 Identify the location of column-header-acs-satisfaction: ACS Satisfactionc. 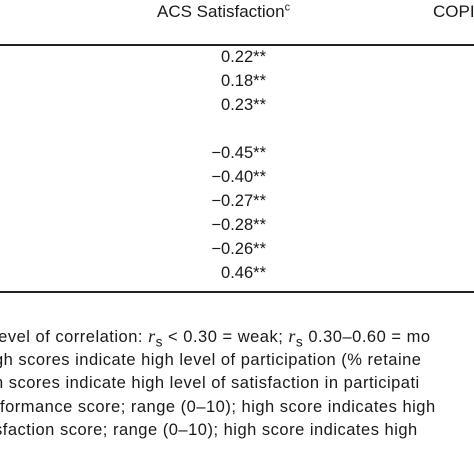
(223, 12).